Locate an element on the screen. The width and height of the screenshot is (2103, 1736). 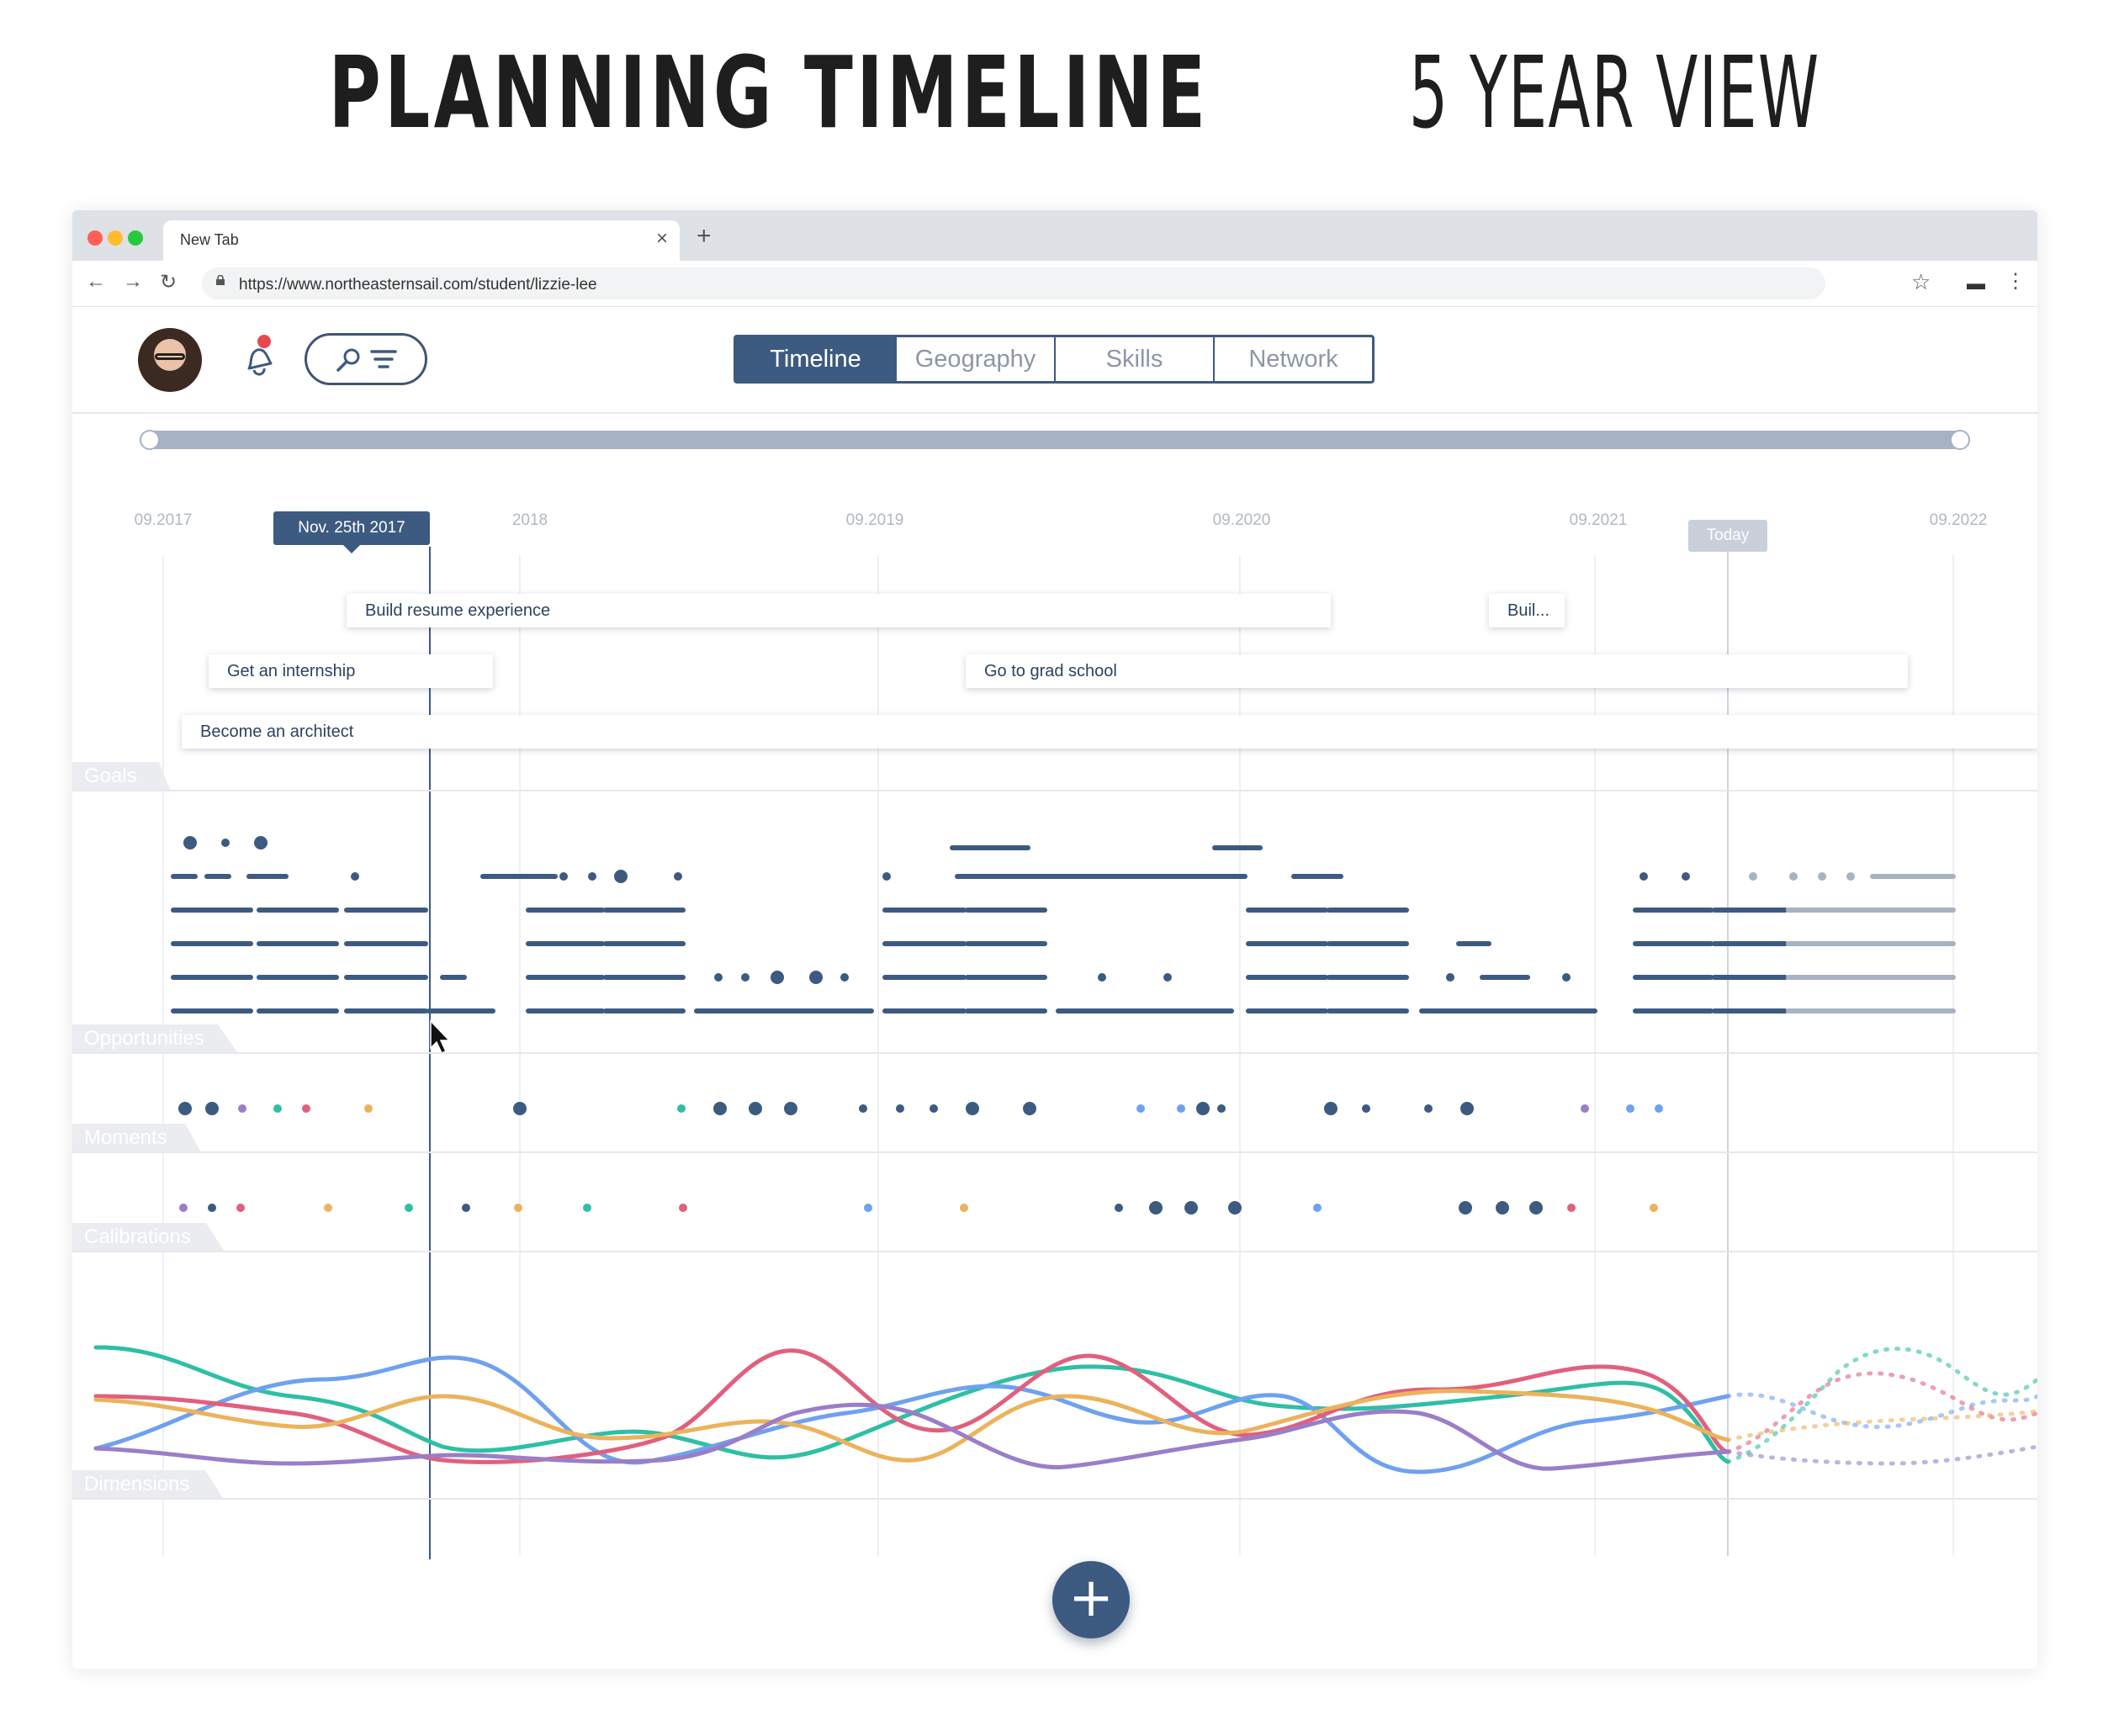
search-filter-button is located at coordinates (366, 359).